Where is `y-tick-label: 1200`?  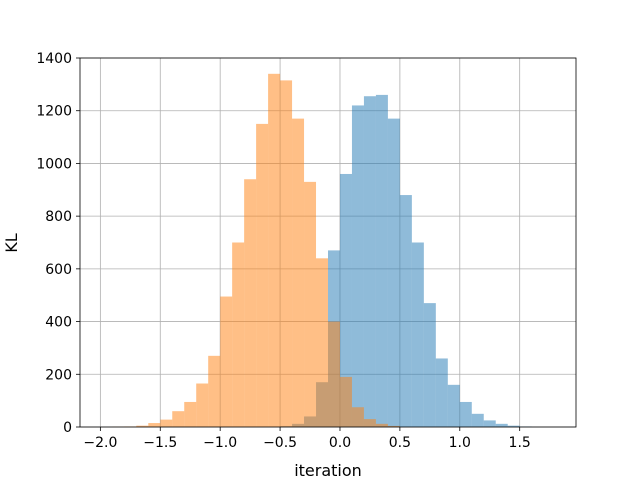
y-tick-label: 1200 is located at coordinates (54, 112).